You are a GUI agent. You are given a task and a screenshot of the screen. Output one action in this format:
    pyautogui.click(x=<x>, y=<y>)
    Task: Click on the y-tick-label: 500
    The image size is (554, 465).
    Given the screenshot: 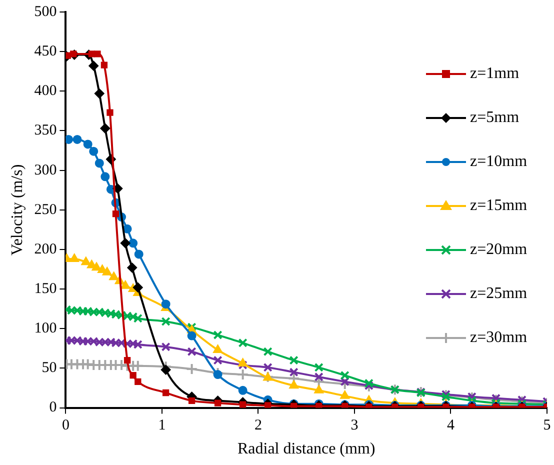 What is the action you would take?
    pyautogui.click(x=45, y=12)
    